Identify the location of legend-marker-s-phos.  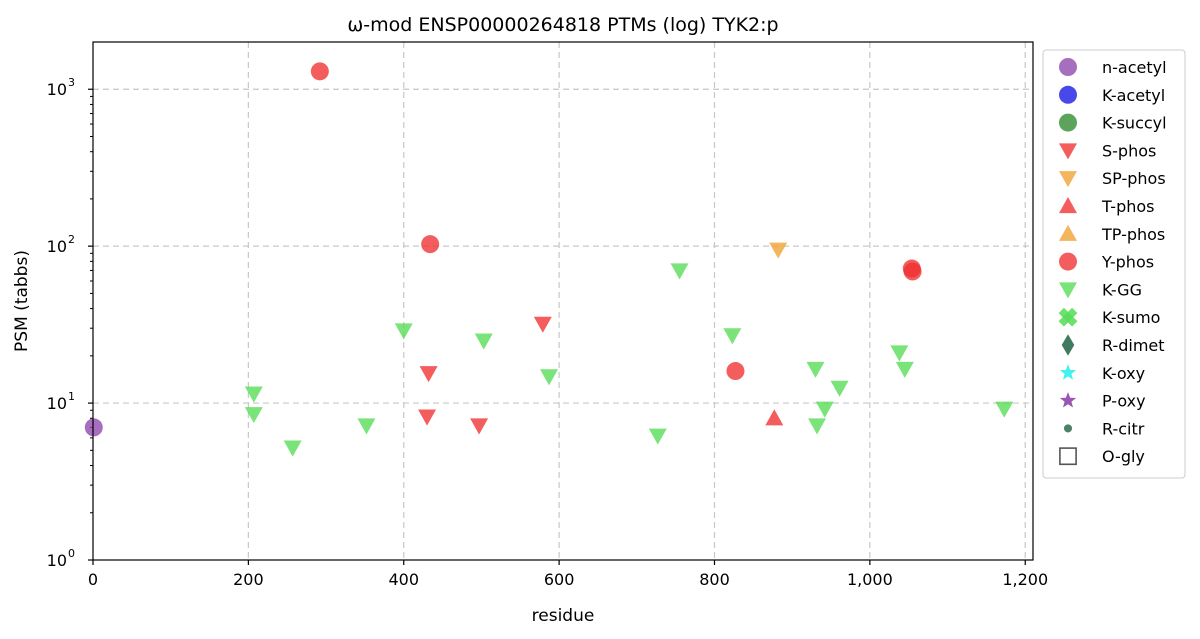
(1068, 151).